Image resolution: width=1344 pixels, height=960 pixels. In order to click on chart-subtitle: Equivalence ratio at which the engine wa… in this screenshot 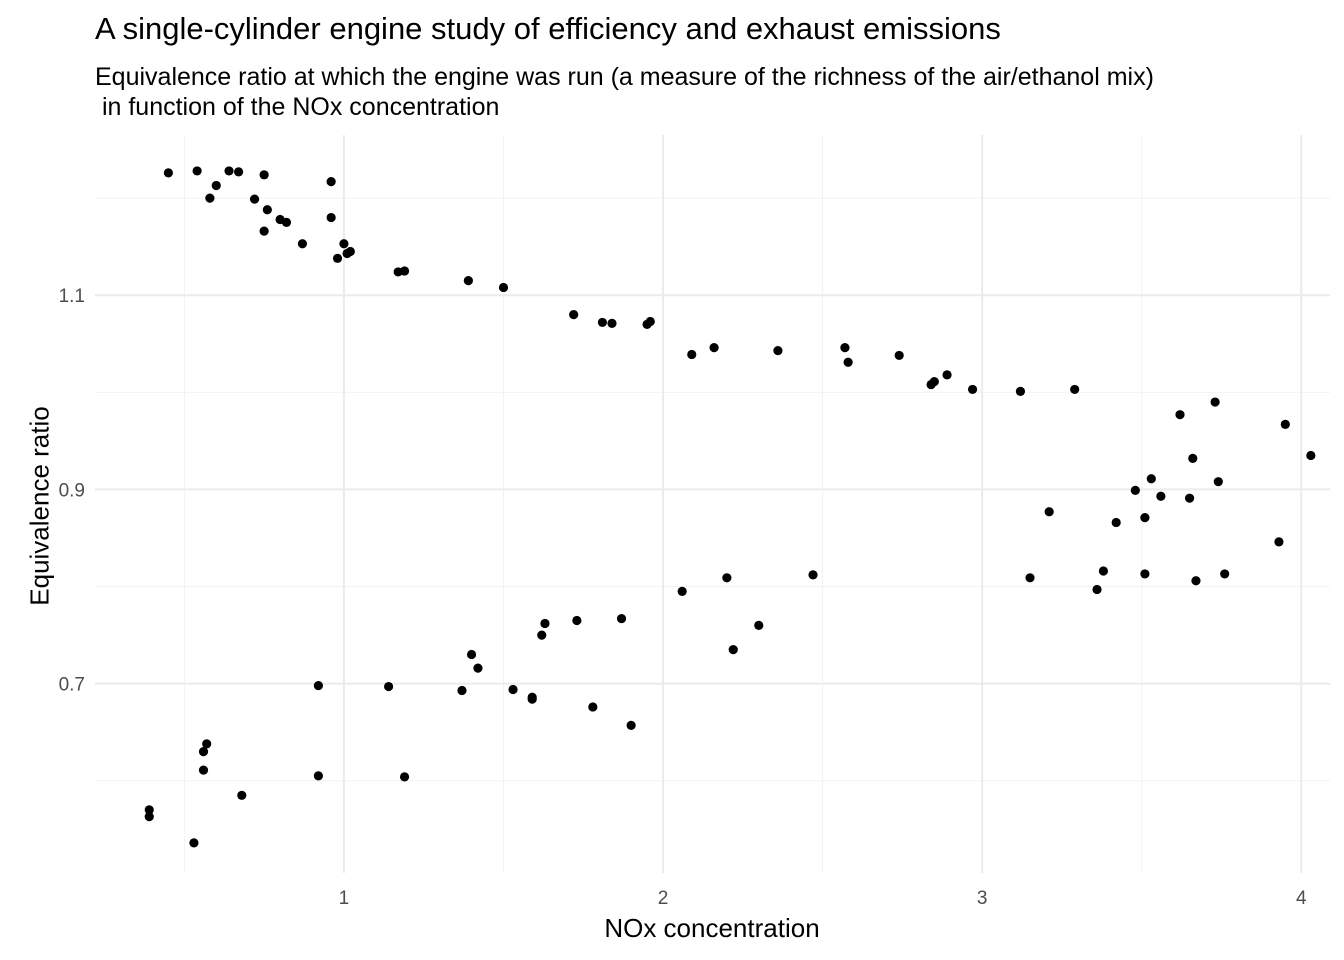, I will do `click(624, 92)`.